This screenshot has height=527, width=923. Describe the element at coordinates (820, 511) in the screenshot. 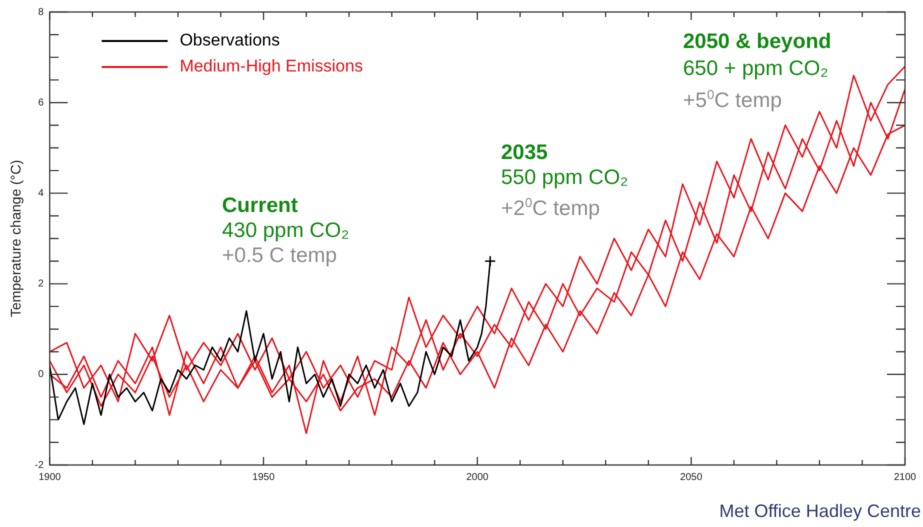

I see `text: Met Office Hadley Centre` at that location.